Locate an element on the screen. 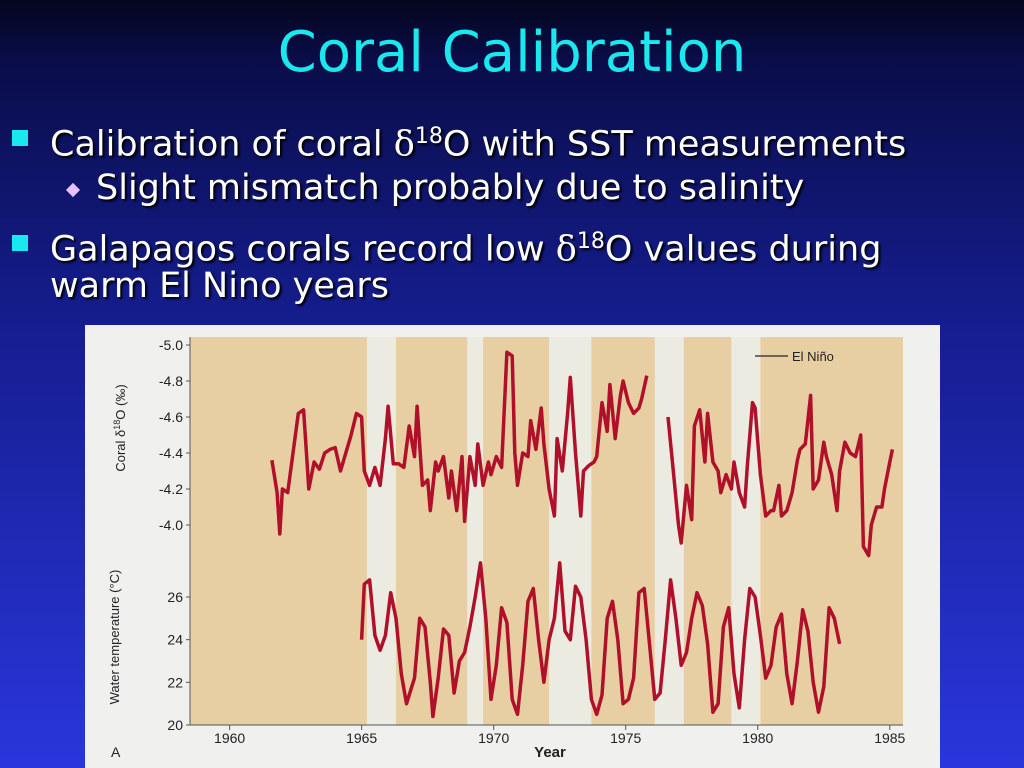  chart-legend: El Niño is located at coordinates (794, 356).